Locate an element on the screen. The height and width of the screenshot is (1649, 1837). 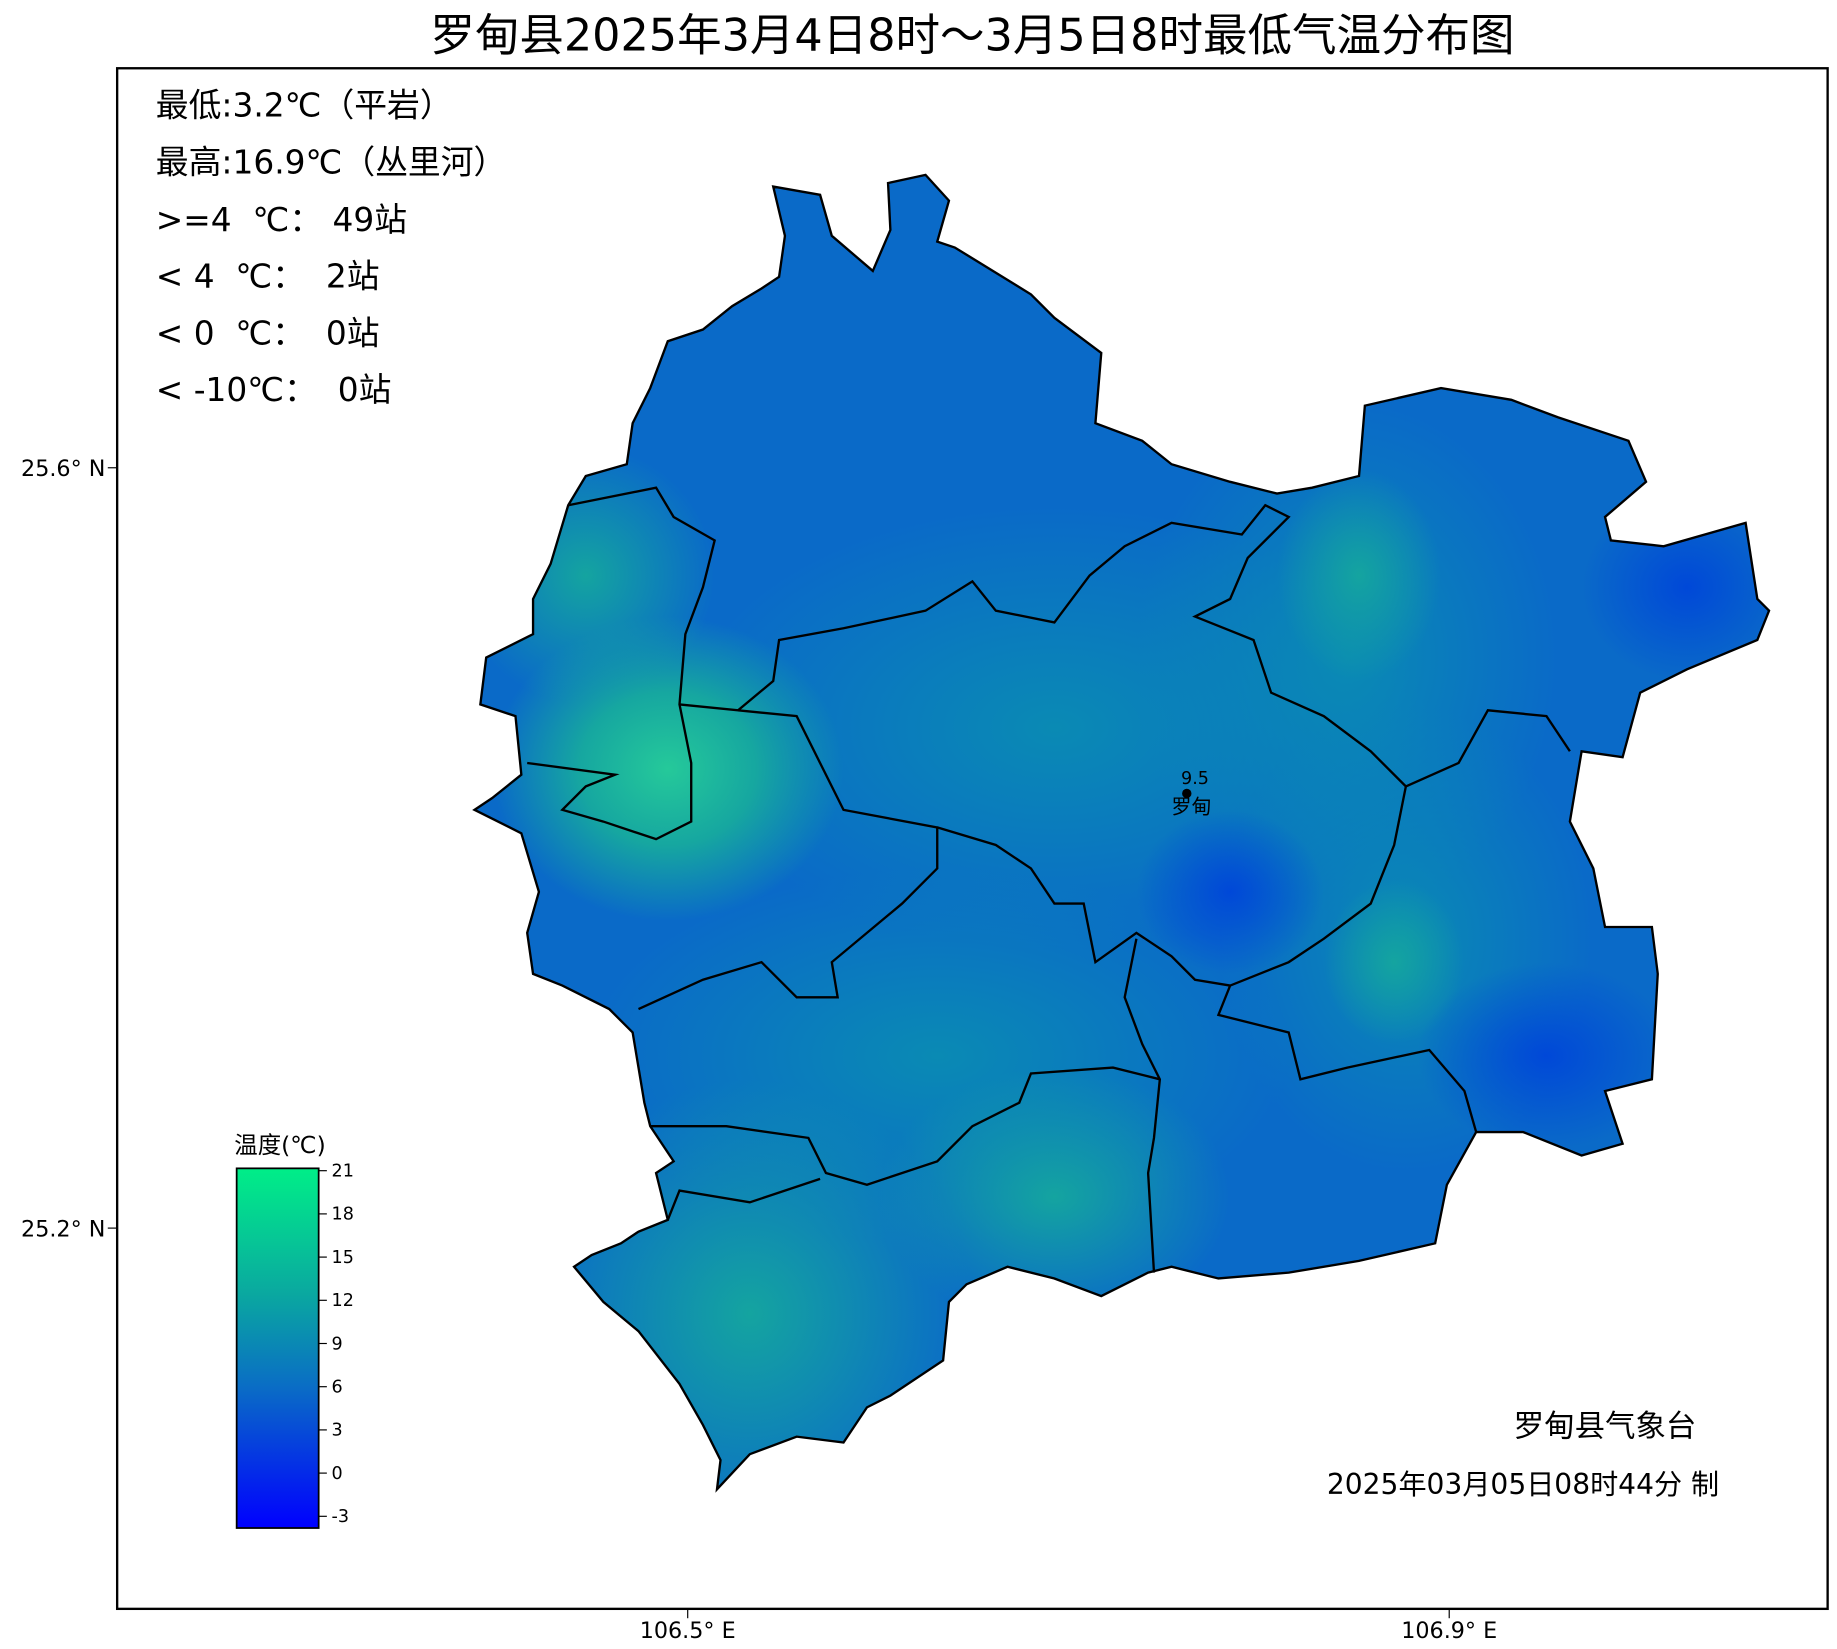
colorbar-tick-label: -3 is located at coordinates (341, 1517).